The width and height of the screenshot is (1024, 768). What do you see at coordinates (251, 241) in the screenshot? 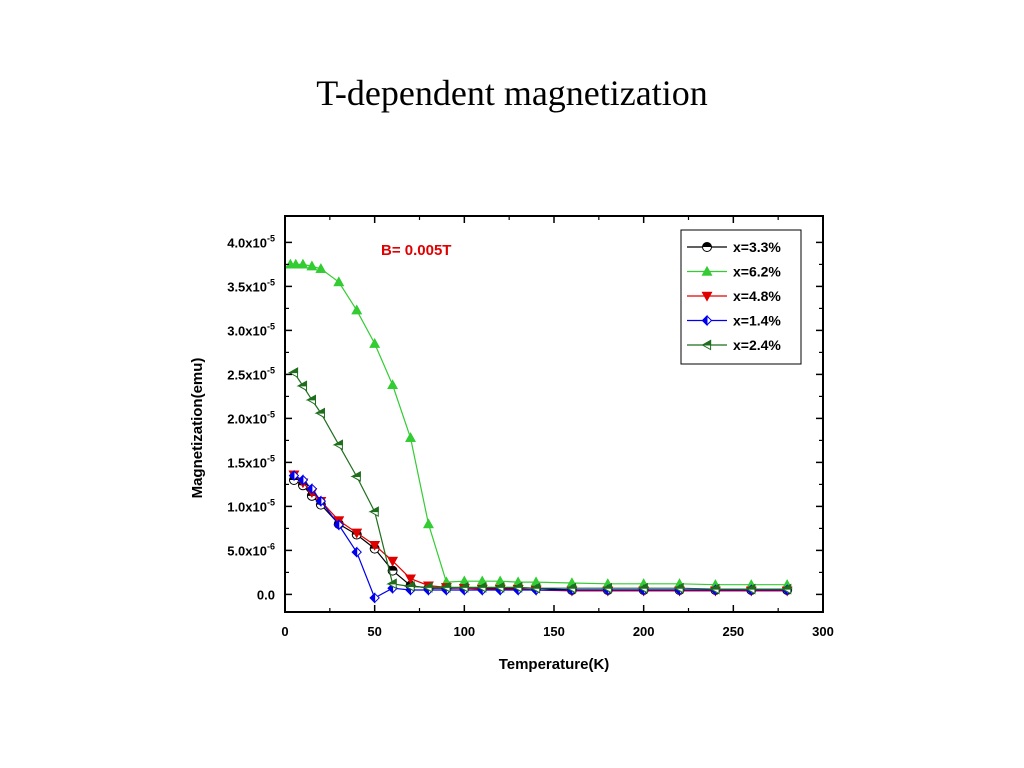
I see `y-tick-label: 4.0x10⁻⁵` at bounding box center [251, 241].